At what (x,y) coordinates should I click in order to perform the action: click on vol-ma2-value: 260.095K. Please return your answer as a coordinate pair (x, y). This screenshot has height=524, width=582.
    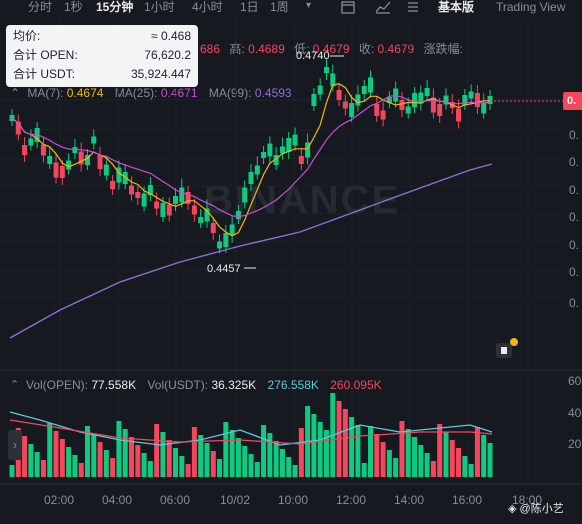
    Looking at the image, I should click on (356, 385).